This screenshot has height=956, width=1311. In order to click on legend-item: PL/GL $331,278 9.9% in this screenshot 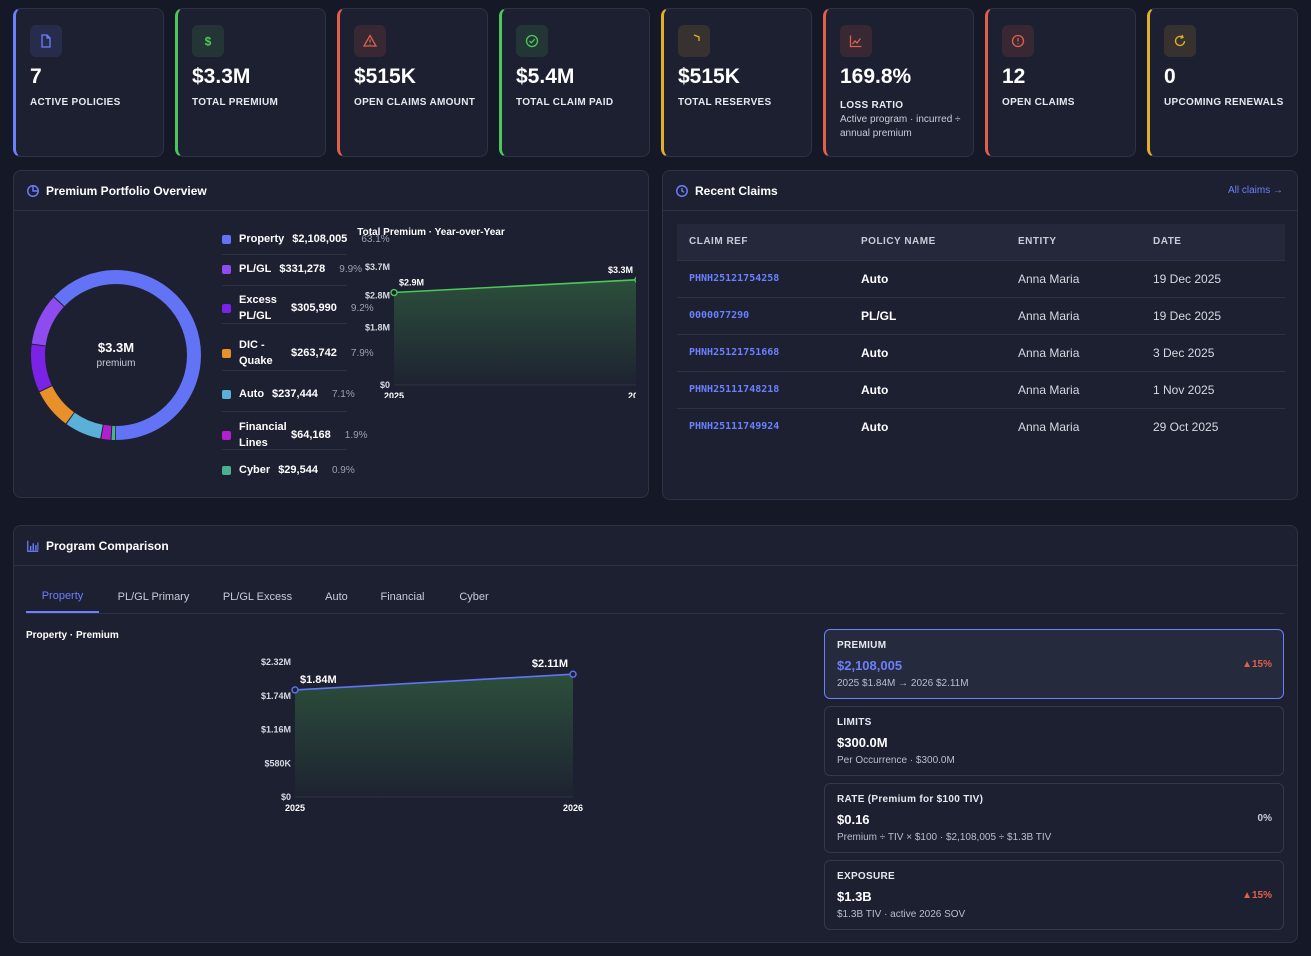, I will do `click(292, 269)`.